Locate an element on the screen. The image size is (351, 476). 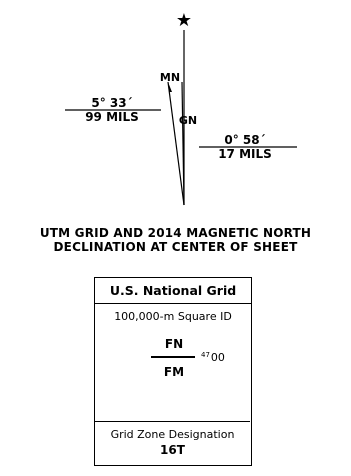
grid-zone-value: 16T is located at coordinates (172, 450).